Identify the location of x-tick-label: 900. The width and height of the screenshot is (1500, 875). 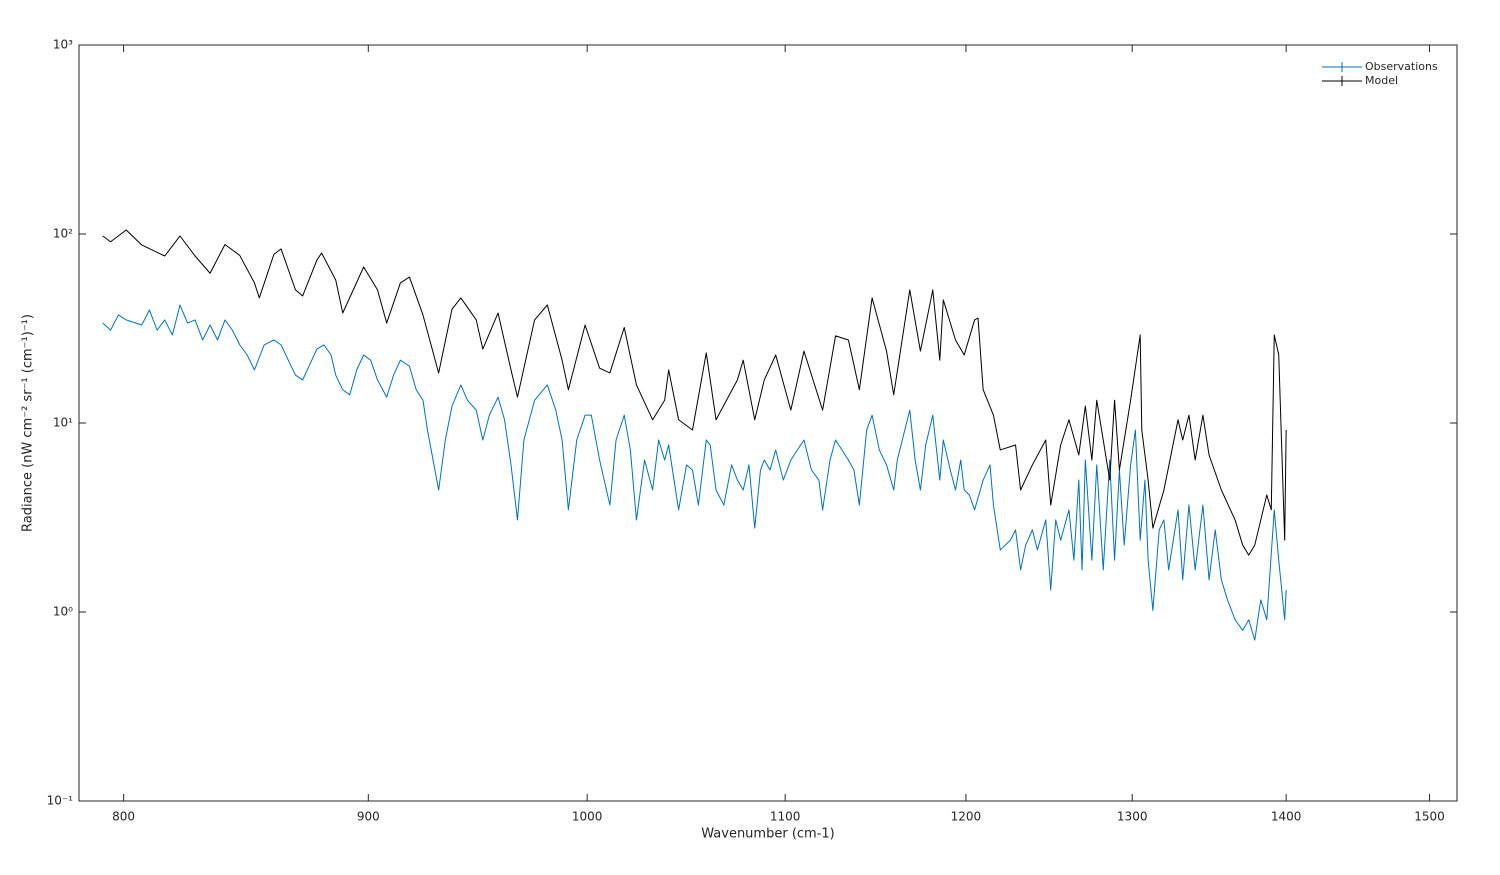
(368, 817).